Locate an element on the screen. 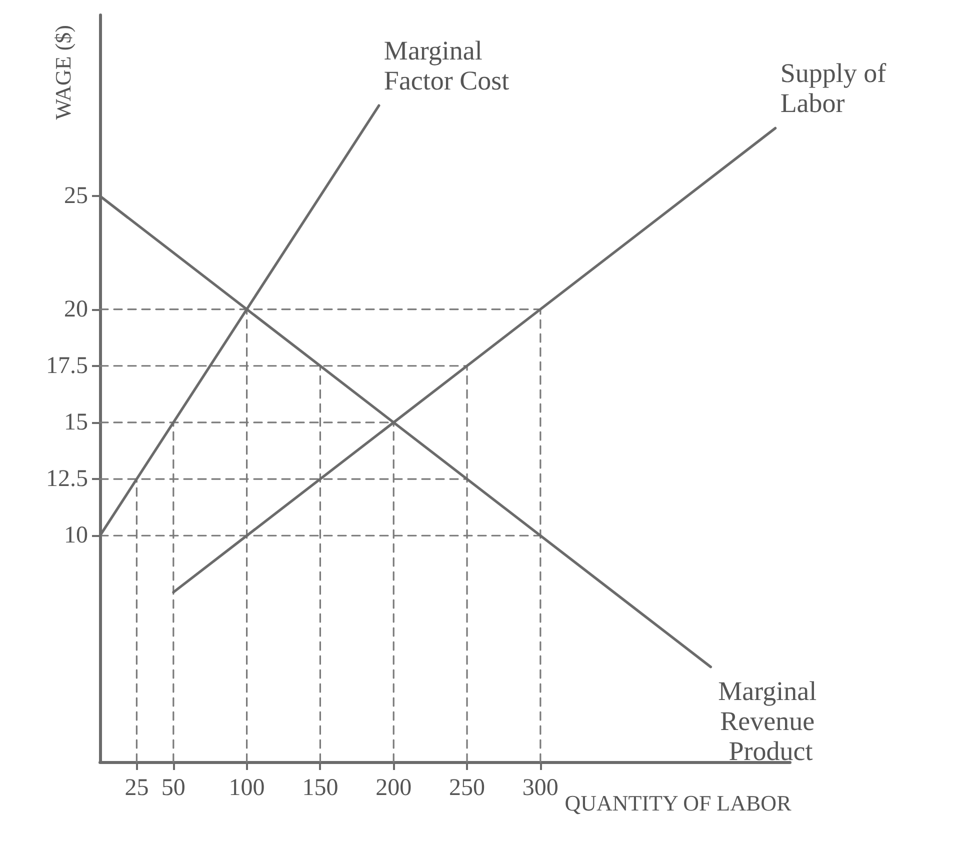 The image size is (965, 846). x-tick-label: 50 is located at coordinates (173, 788).